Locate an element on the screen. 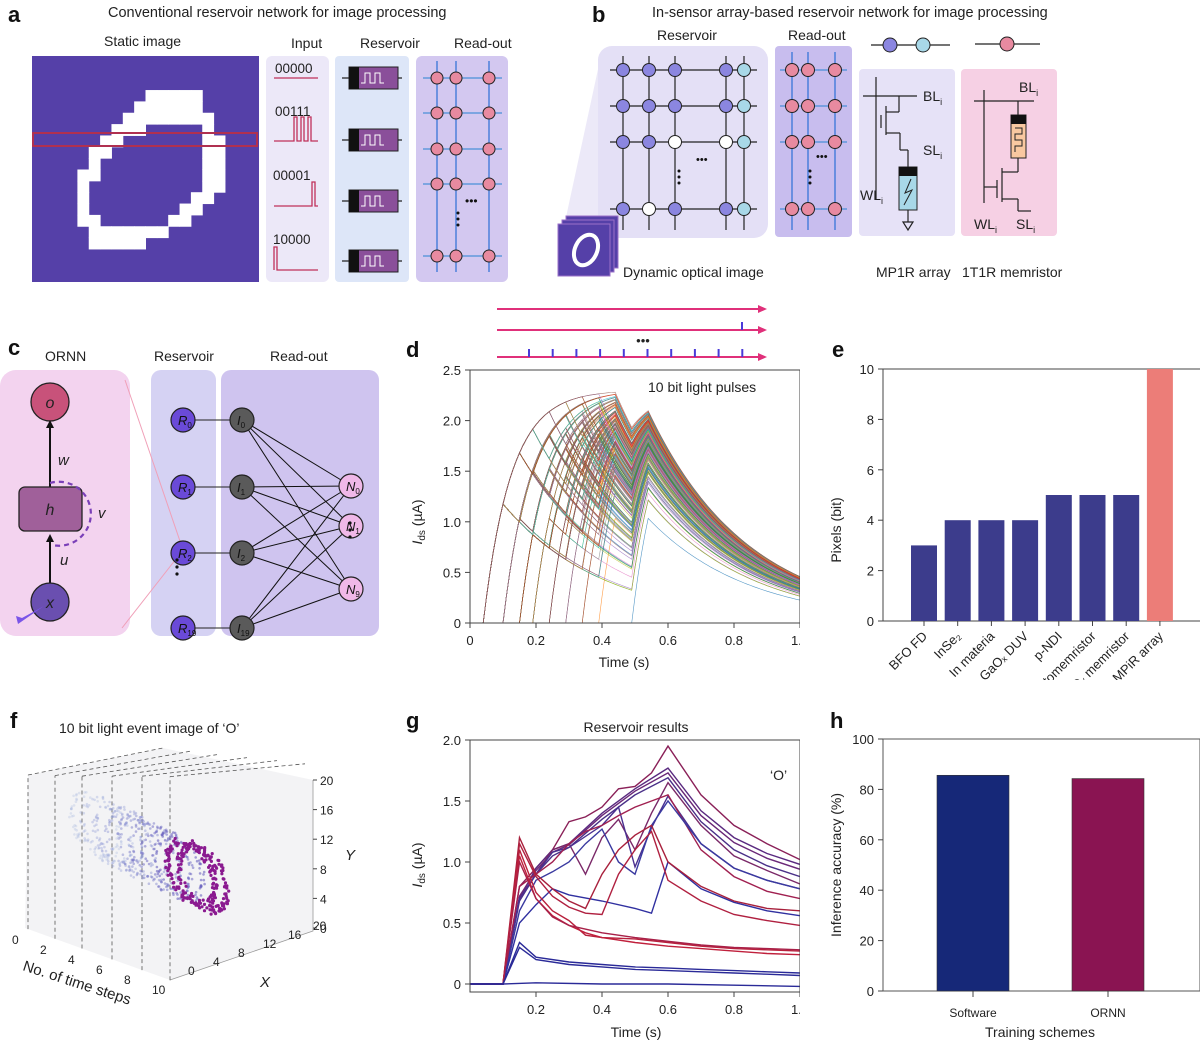 The width and height of the screenshot is (1200, 1041). mp1r-bl-label: BLi is located at coordinates (932, 97).